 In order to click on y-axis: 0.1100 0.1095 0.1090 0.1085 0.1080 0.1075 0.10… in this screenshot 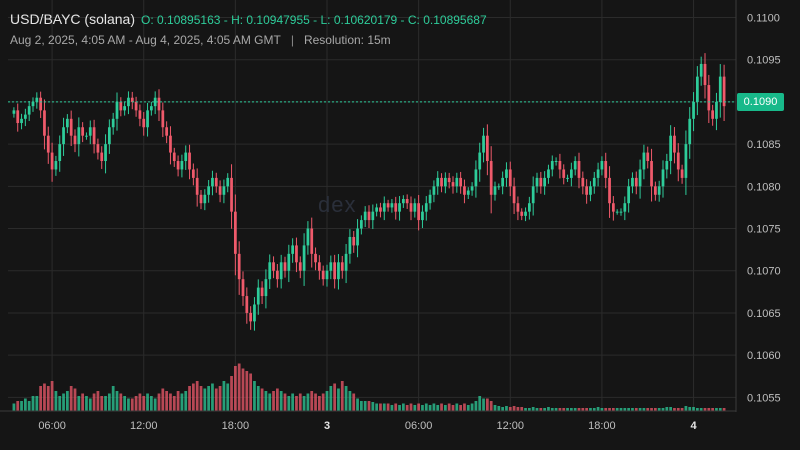, I will do `click(758, 206)`.